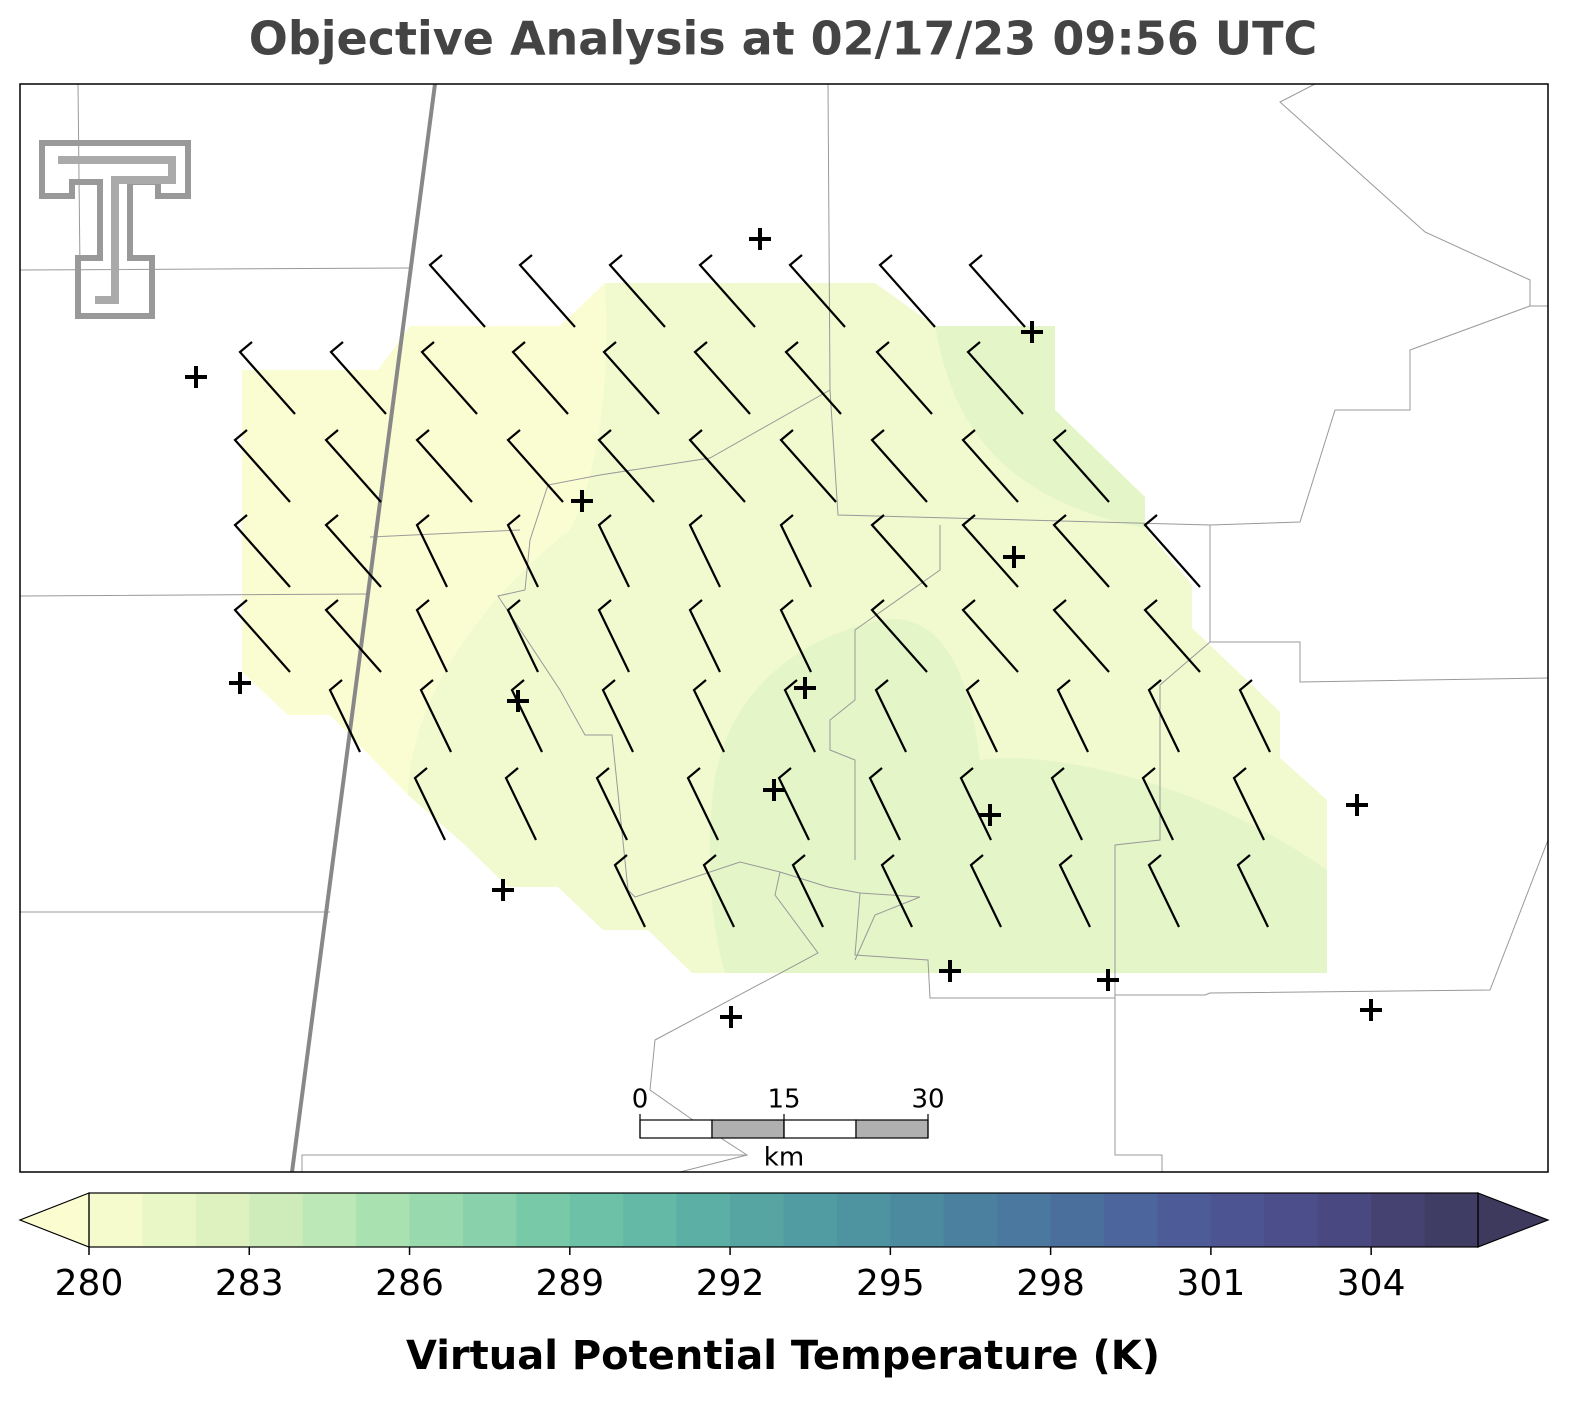 The height and width of the screenshot is (1421, 1590). I want to click on colorbar-tick-label: 283, so click(249, 1283).